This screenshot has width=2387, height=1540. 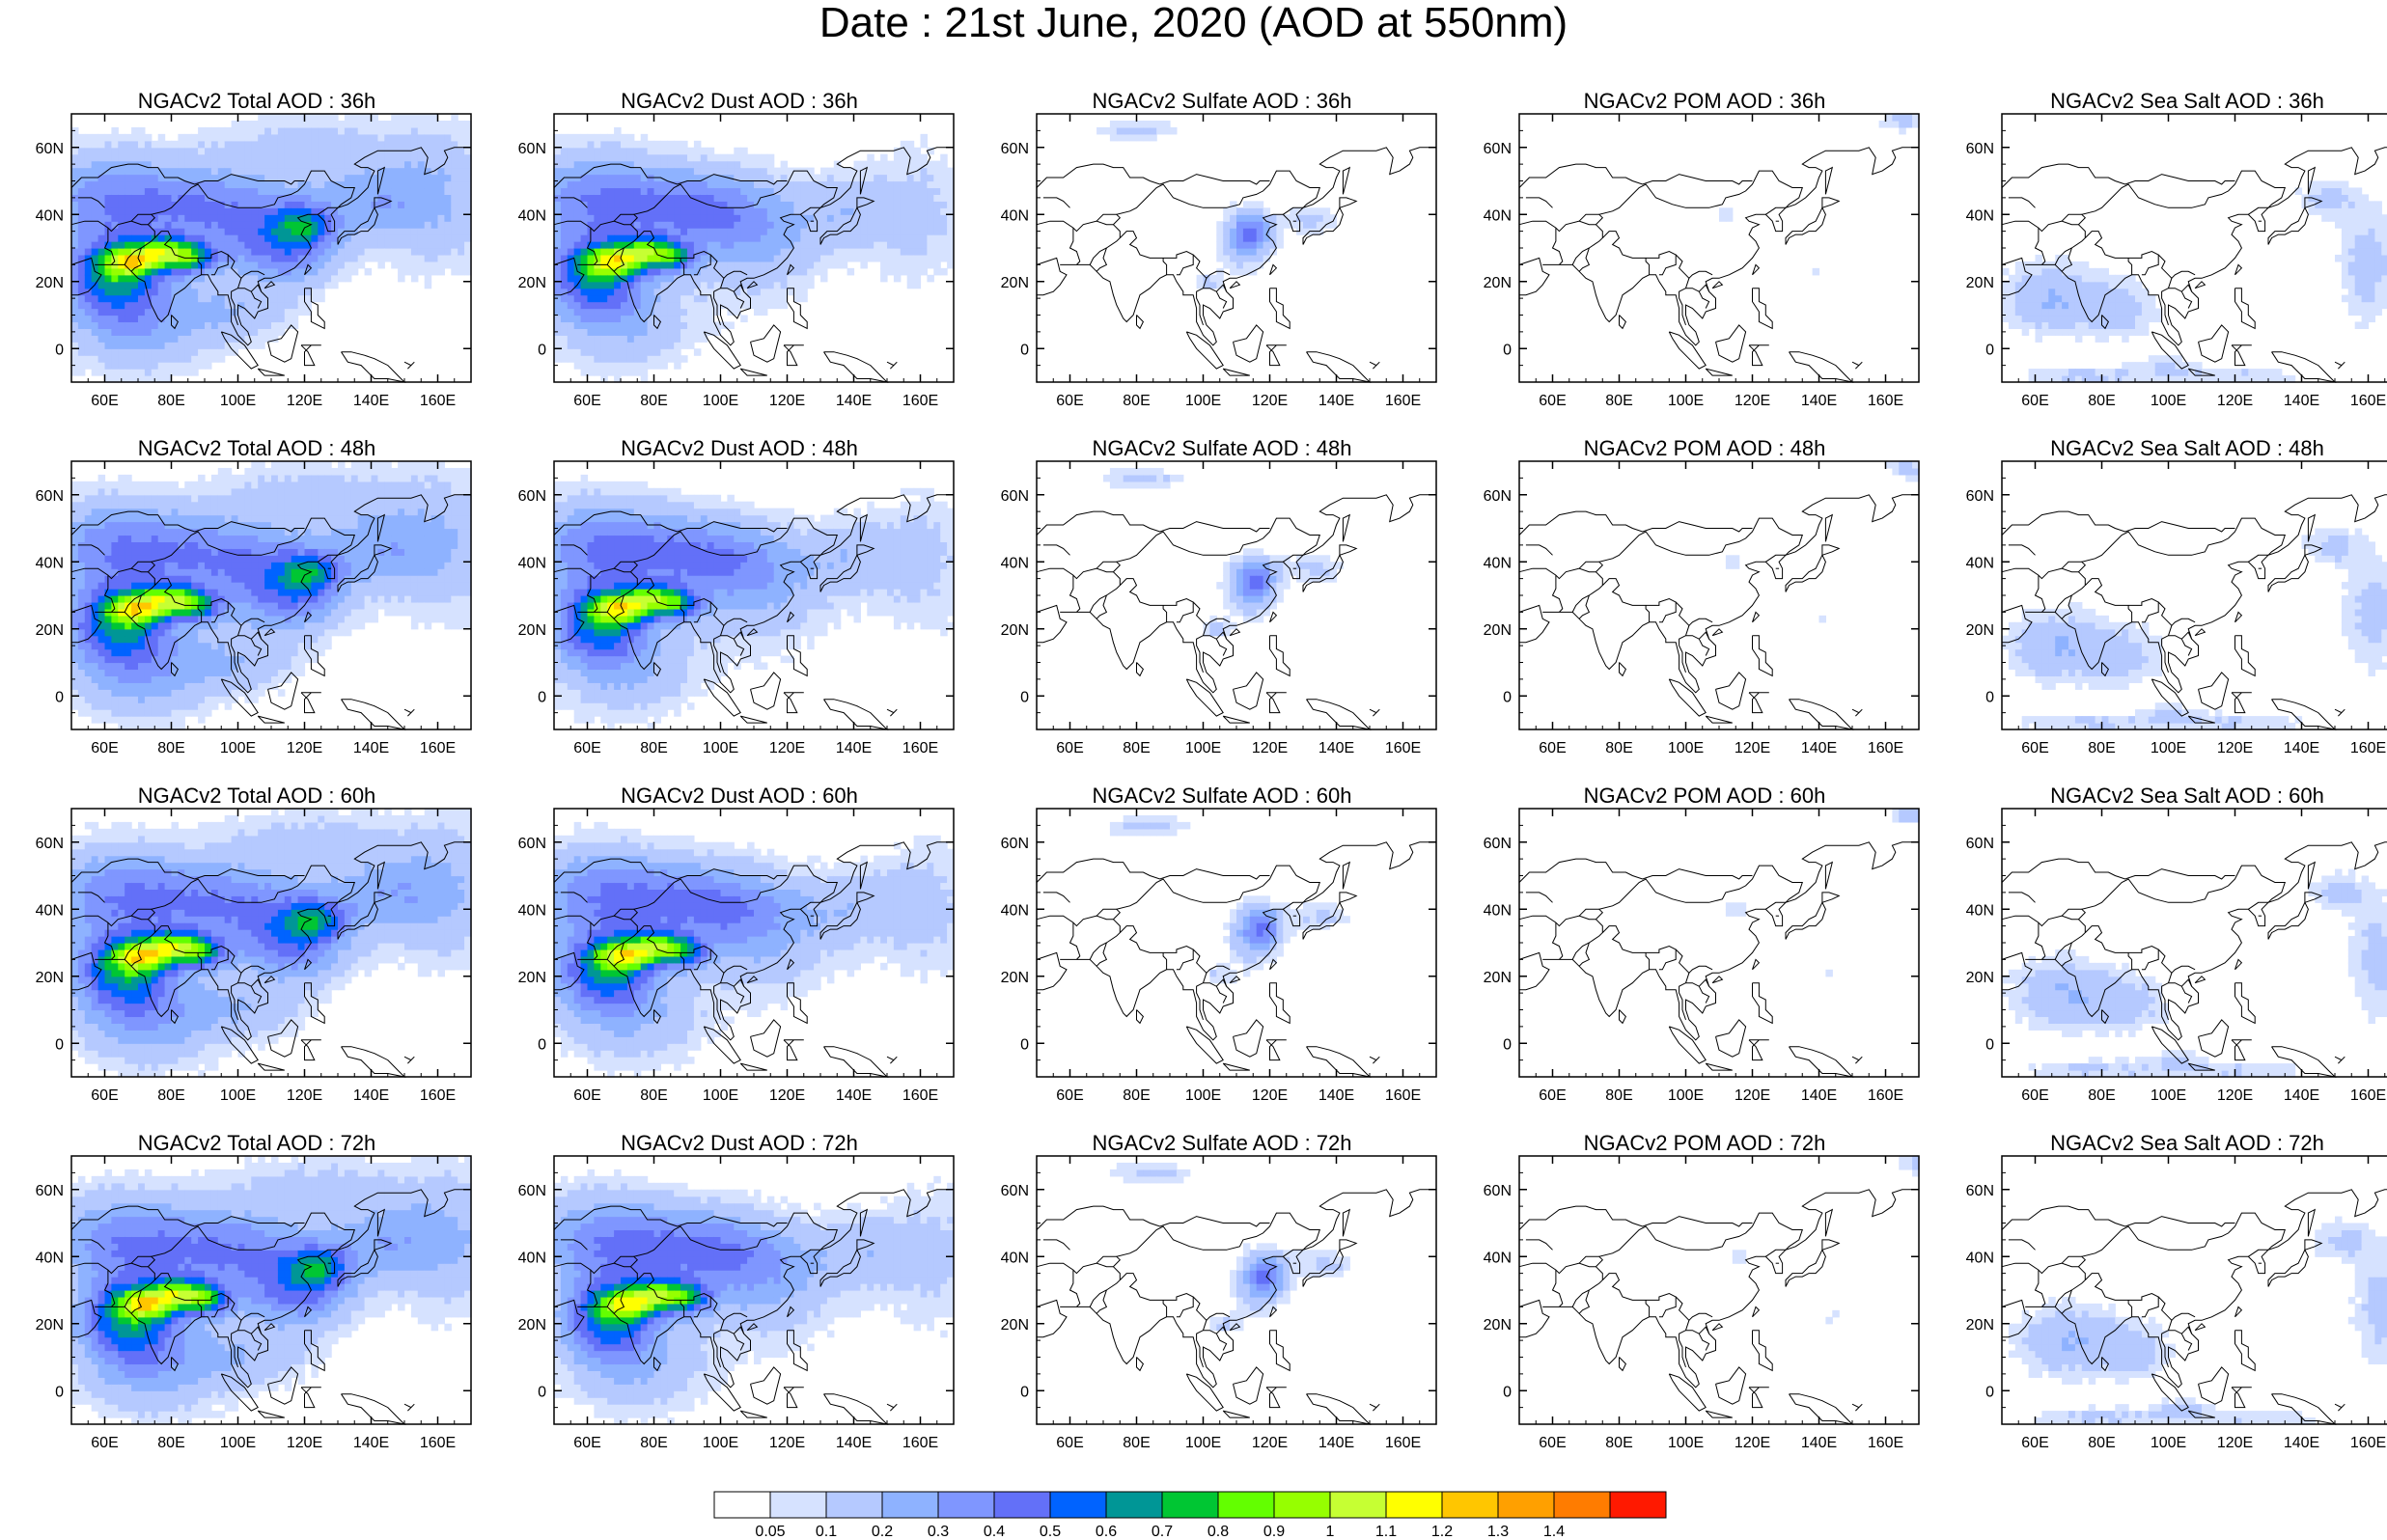 I want to click on coastlines, so click(x=2194, y=265).